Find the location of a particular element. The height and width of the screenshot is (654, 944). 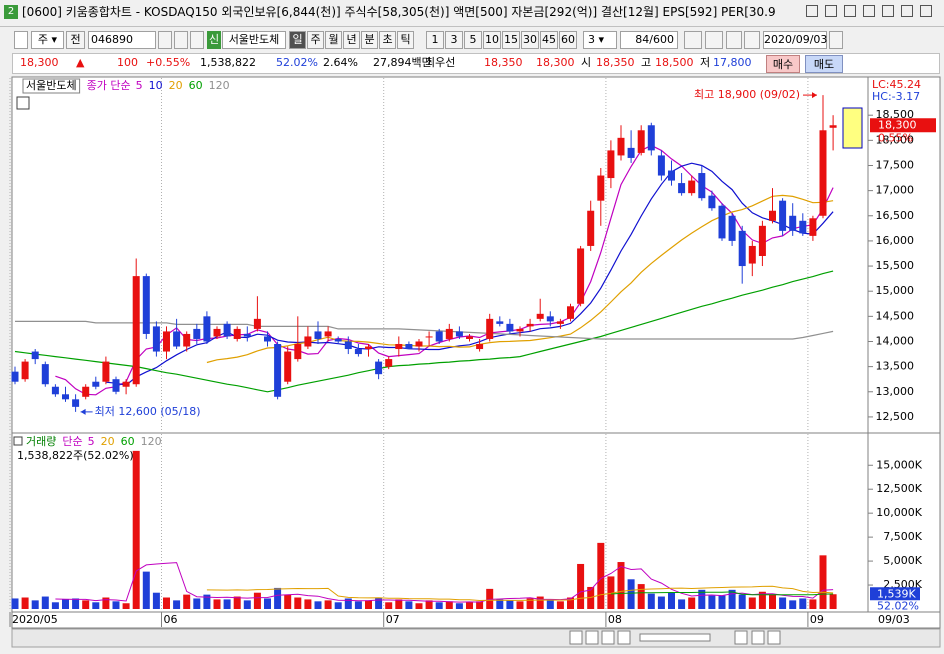

panel-icon is located at coordinates (18, 441).